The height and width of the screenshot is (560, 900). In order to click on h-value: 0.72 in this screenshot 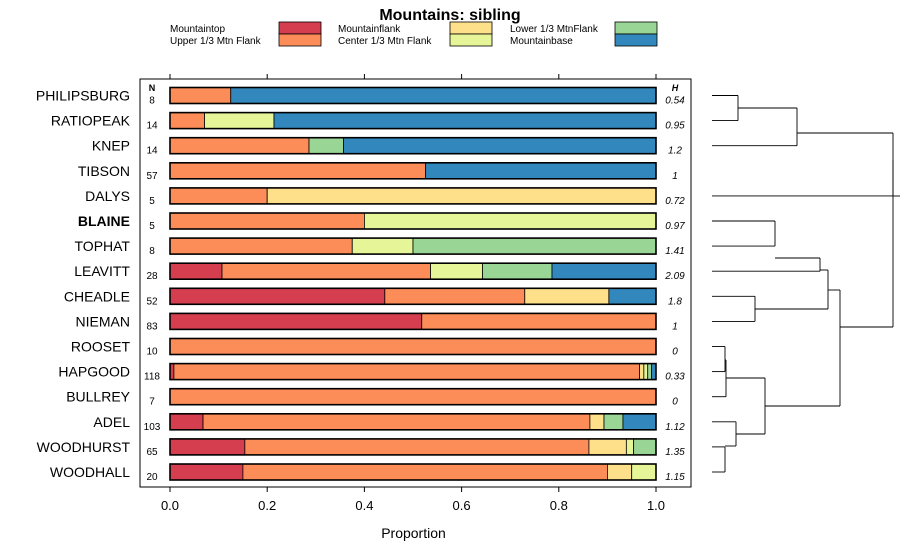, I will do `click(675, 201)`.